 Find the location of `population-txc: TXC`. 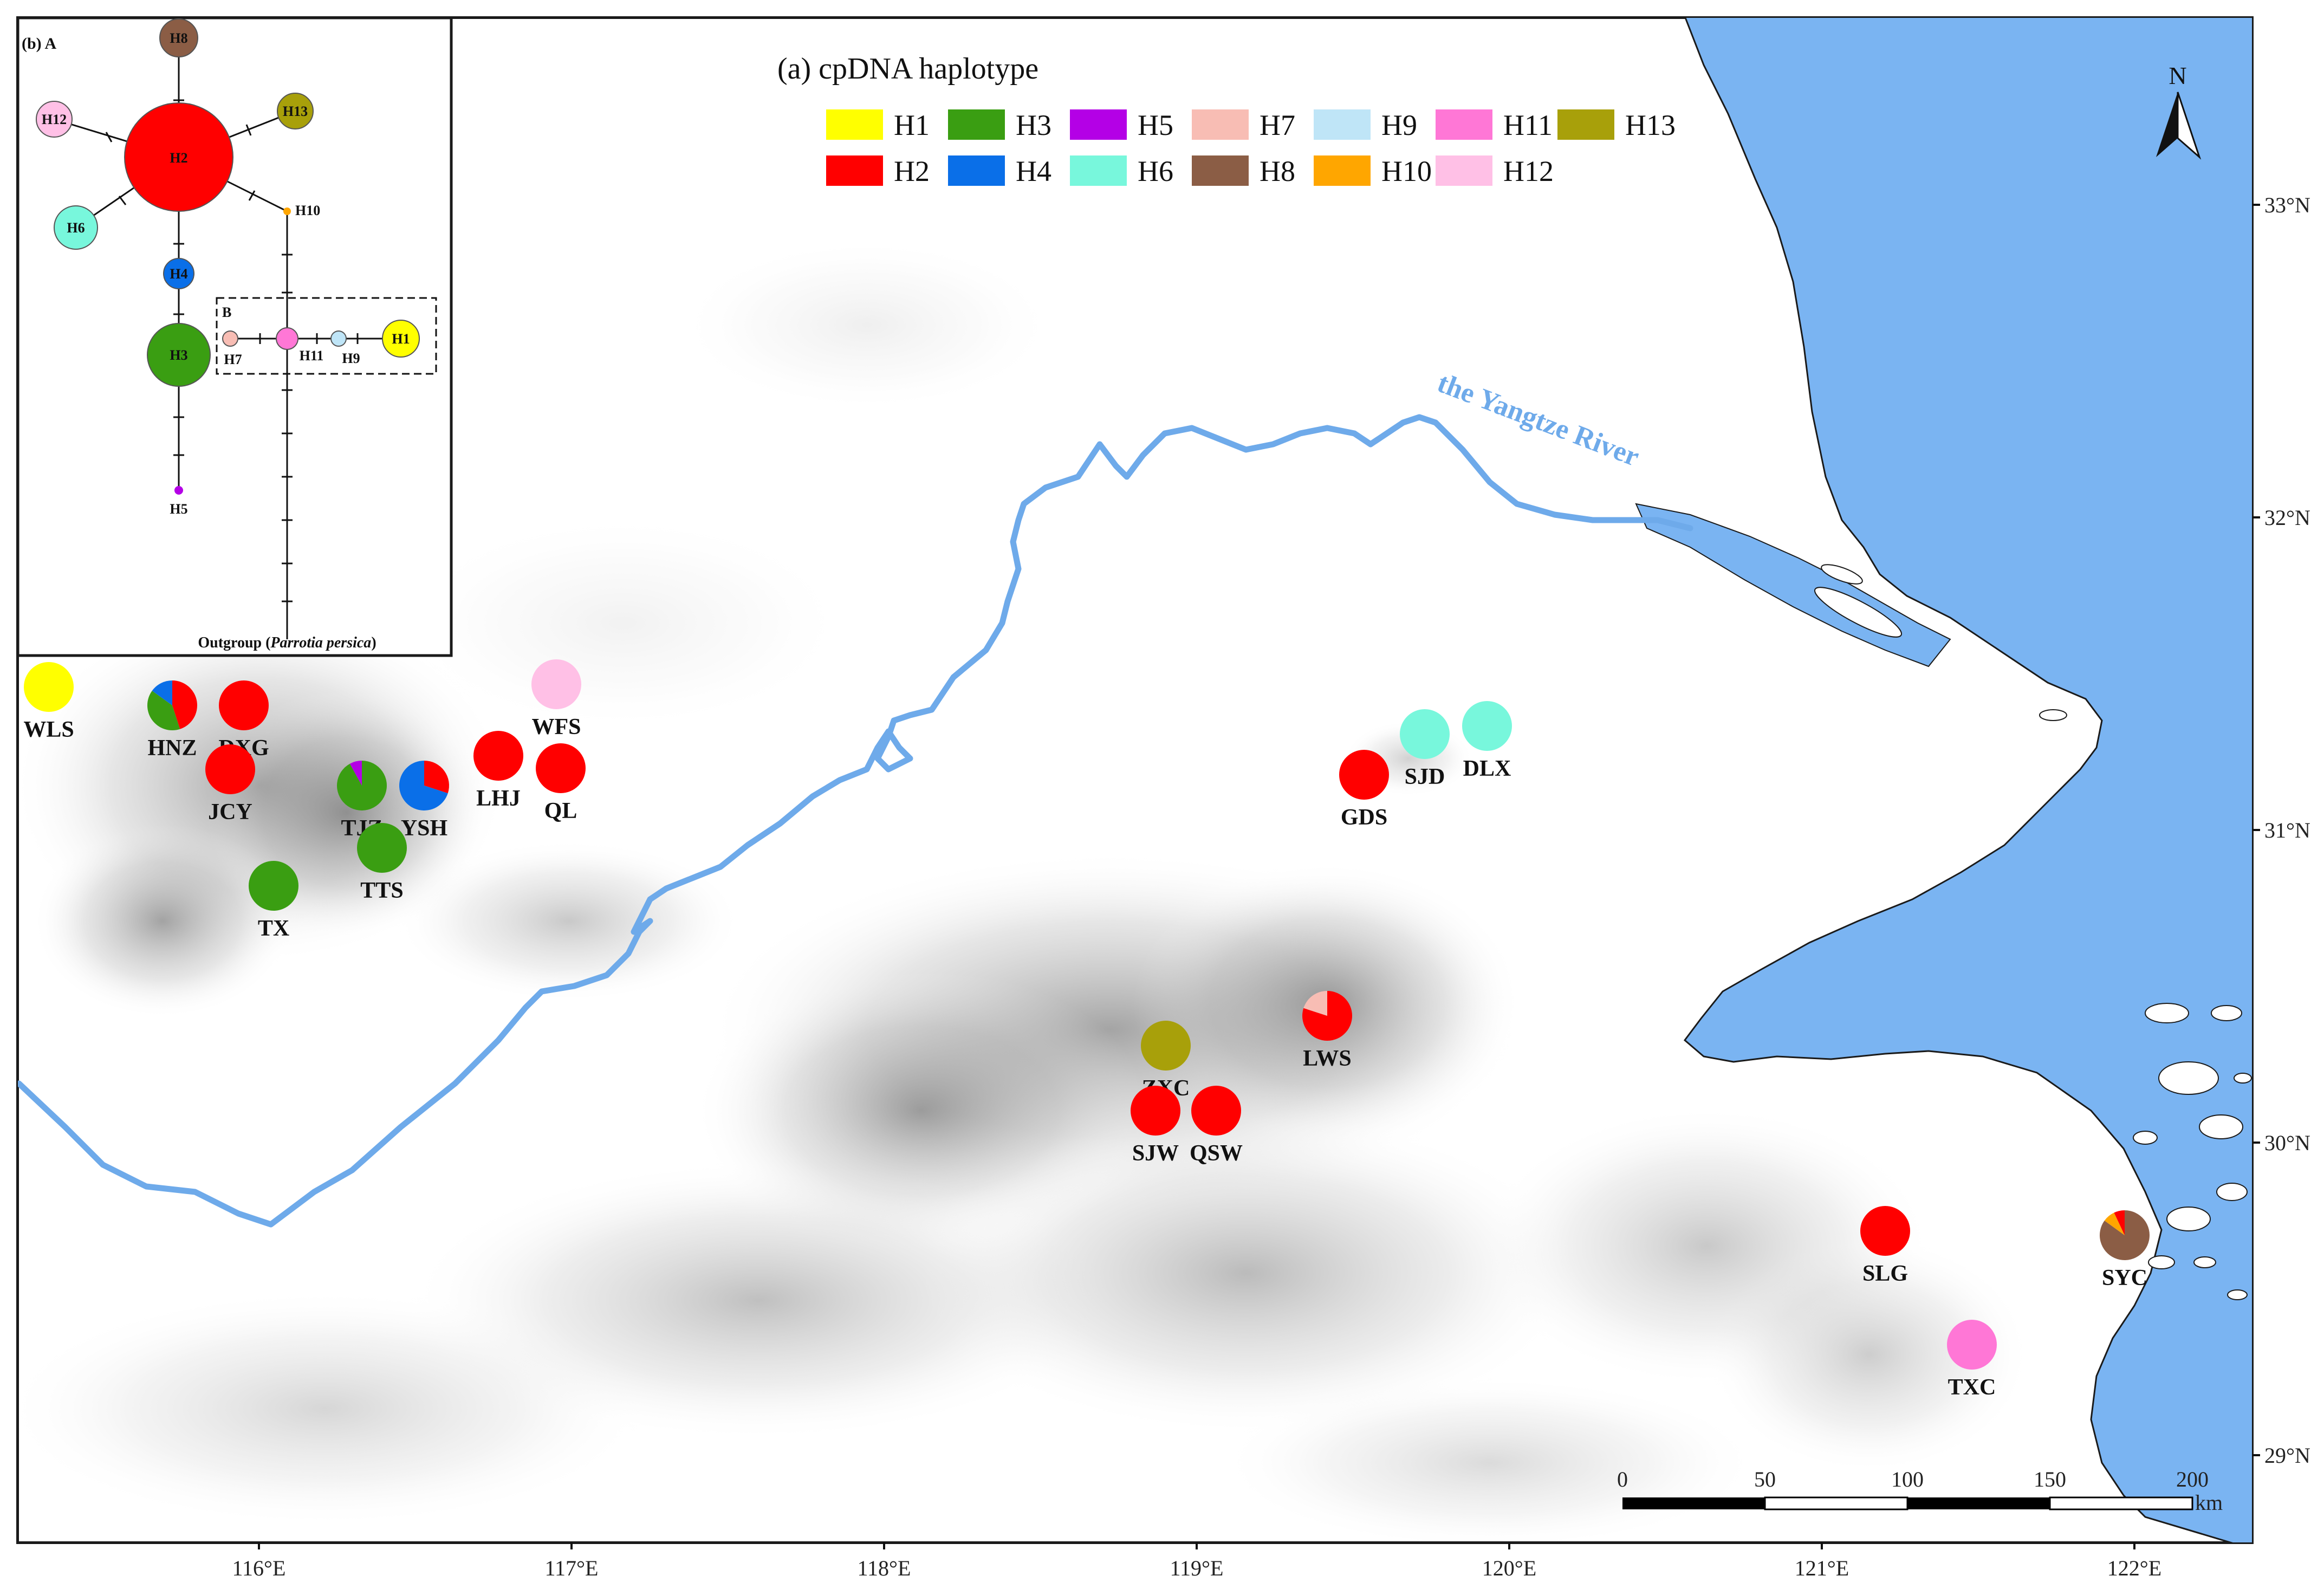

population-txc: TXC is located at coordinates (1972, 1360).